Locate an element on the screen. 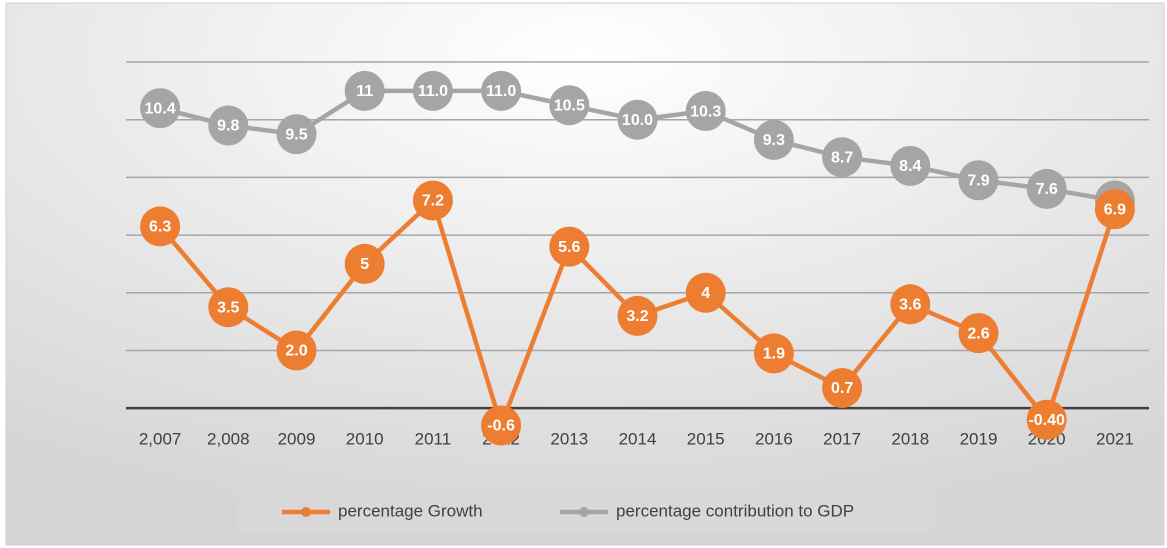 This screenshot has width=1167, height=548. x-tick-label: 2014 is located at coordinates (638, 438).